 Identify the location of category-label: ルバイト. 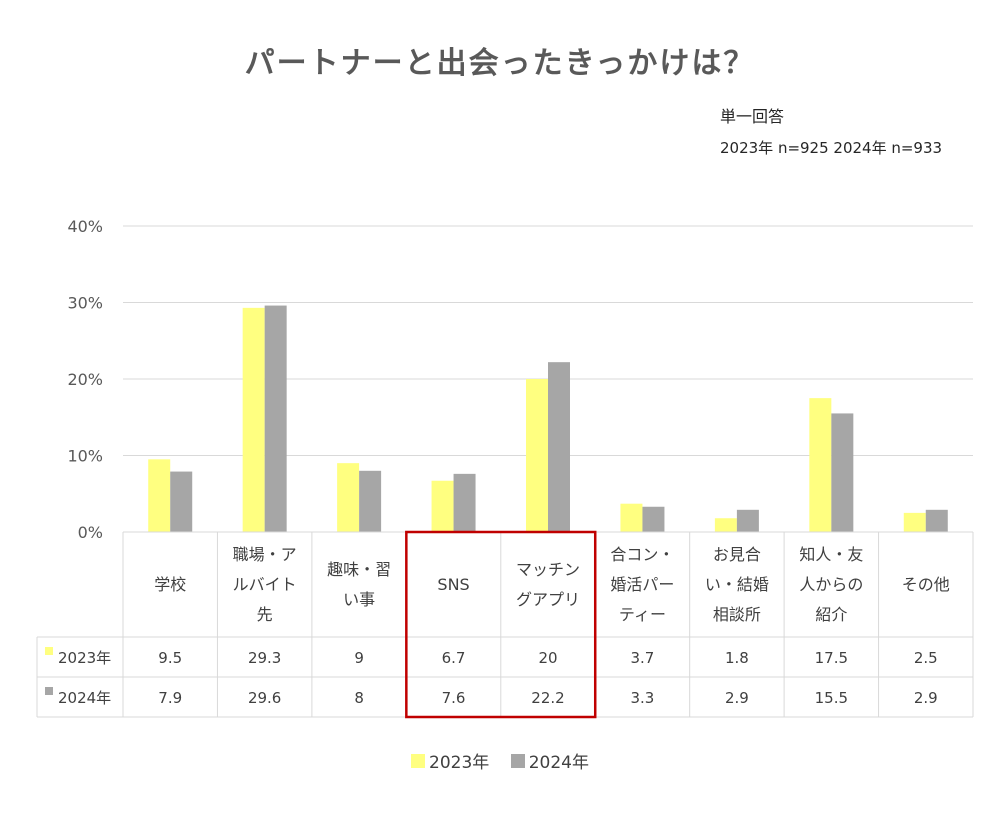
(265, 584).